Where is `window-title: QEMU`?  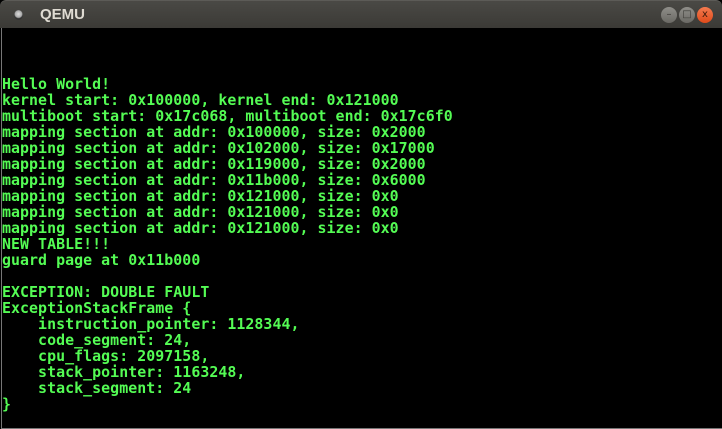
window-title: QEMU is located at coordinates (62, 14).